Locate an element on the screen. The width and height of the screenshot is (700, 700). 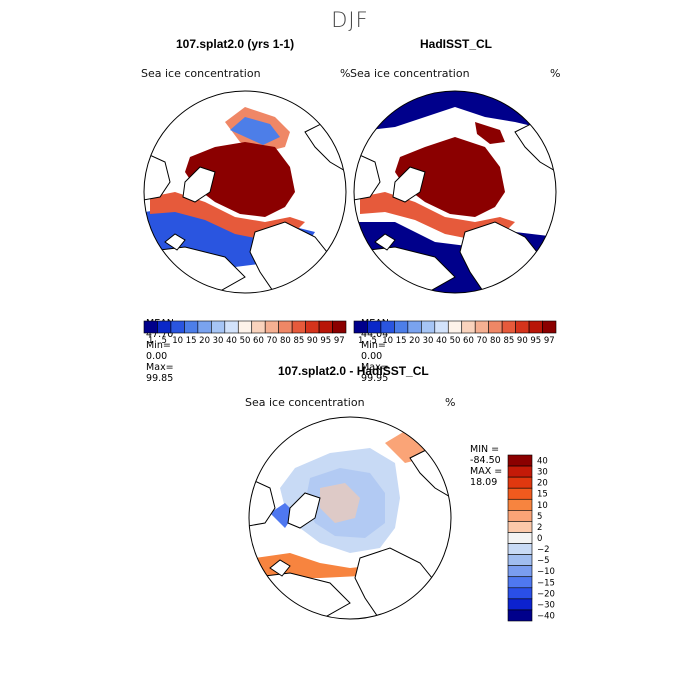
colorbar-tick-label: −40 is located at coordinates (546, 616).